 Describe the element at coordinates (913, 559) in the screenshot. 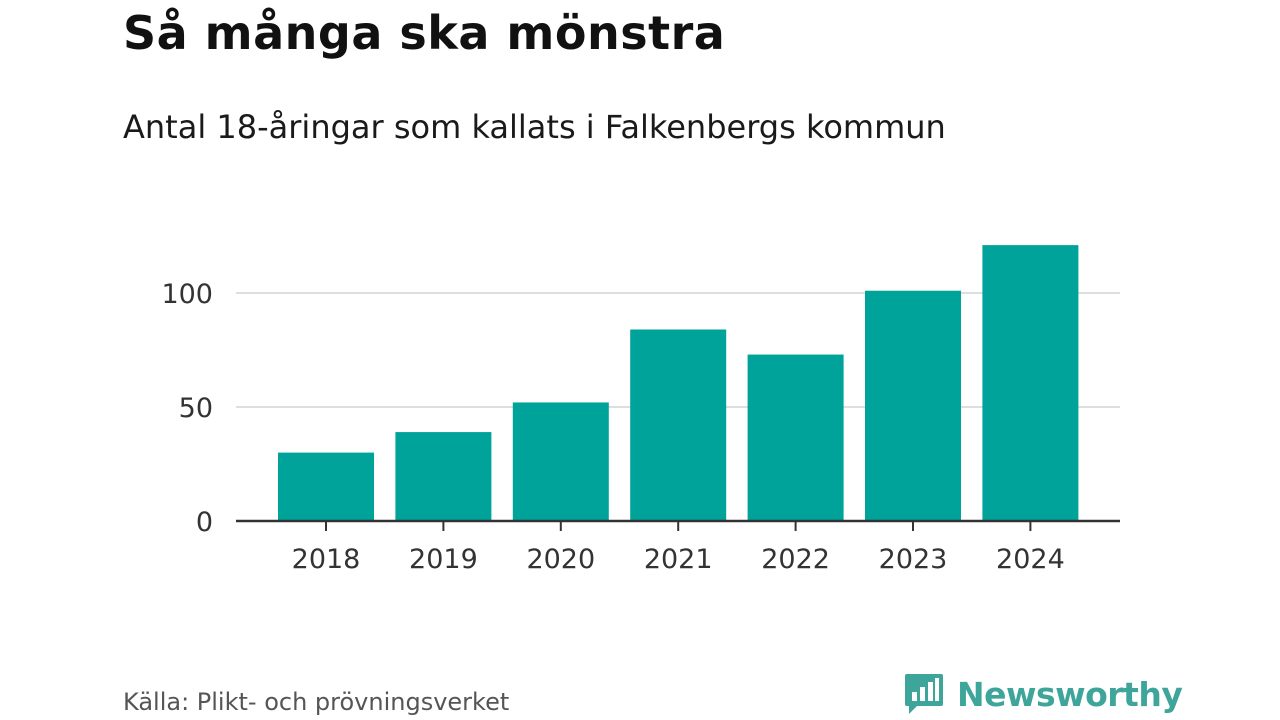

I see `x-tick-label-2023: 2023` at that location.